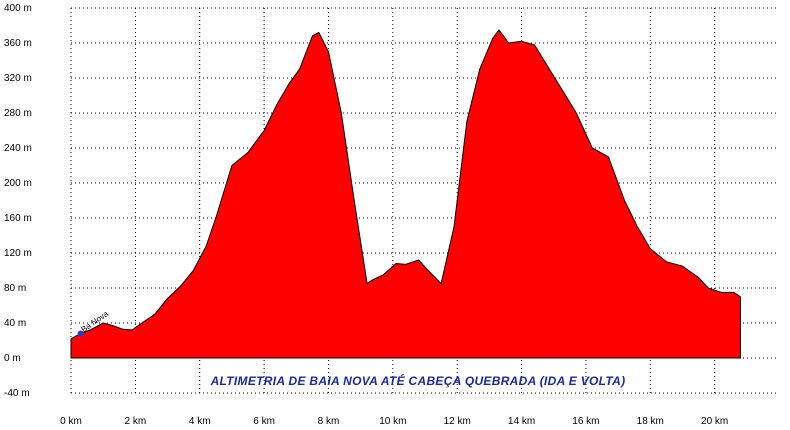  What do you see at coordinates (585, 421) in the screenshot?
I see `x-tick-label: 16 km` at bounding box center [585, 421].